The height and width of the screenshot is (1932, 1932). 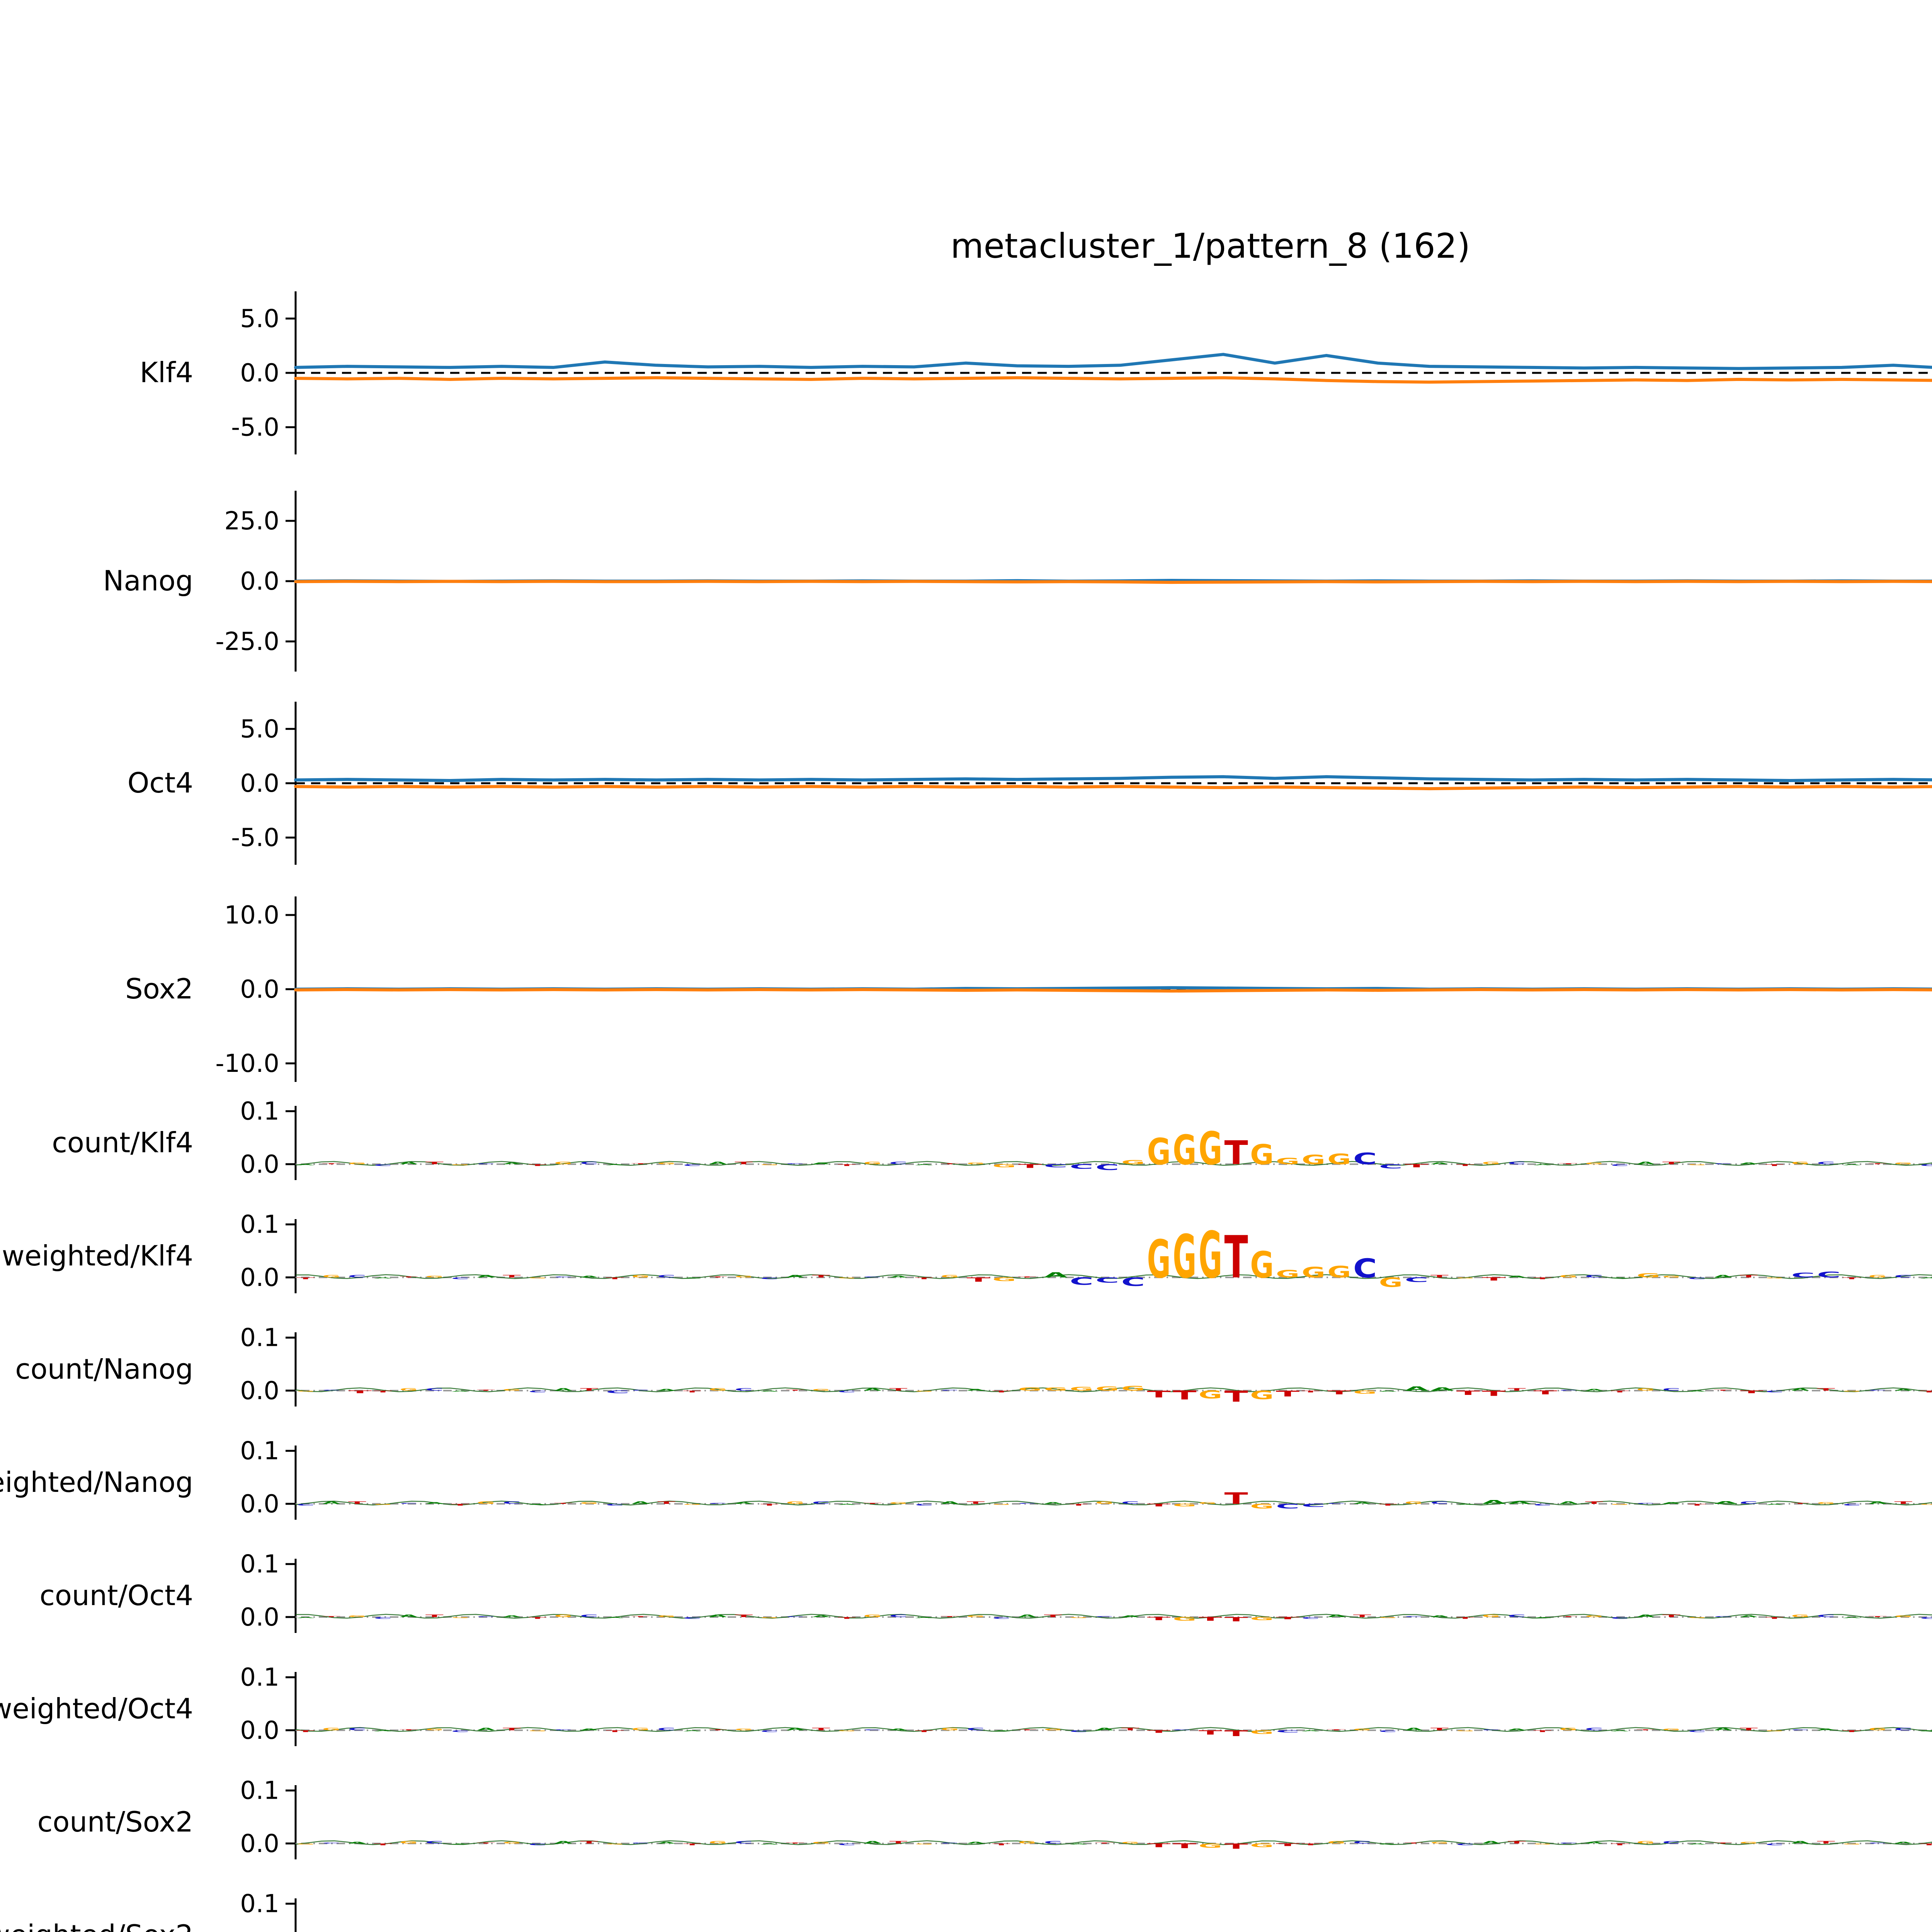 What do you see at coordinates (1113, 779) in the screenshot?
I see `series-positive` at bounding box center [1113, 779].